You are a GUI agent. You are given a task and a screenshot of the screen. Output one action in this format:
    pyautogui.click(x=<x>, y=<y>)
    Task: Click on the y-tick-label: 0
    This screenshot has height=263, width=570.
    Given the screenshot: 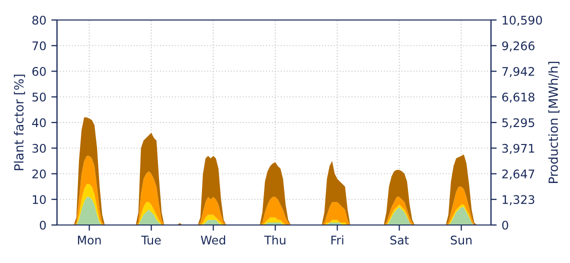 What is the action you would take?
    pyautogui.click(x=43, y=225)
    